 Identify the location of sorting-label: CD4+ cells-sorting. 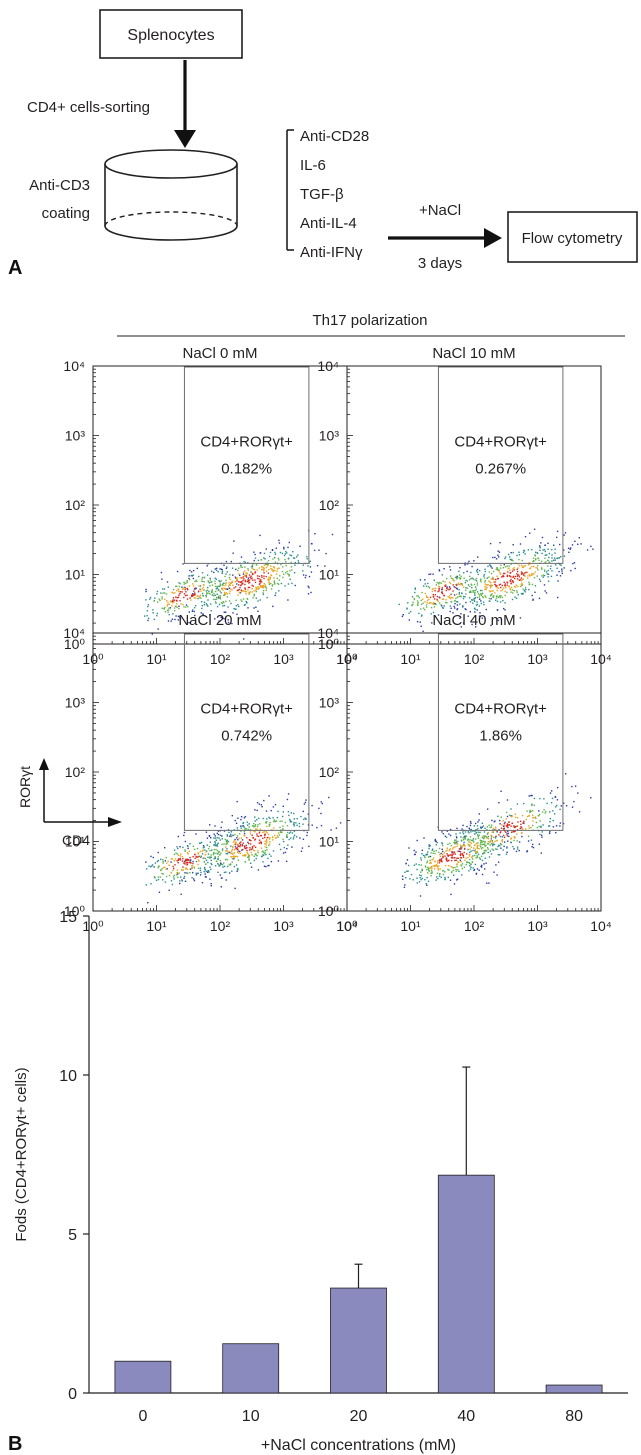
(88, 107).